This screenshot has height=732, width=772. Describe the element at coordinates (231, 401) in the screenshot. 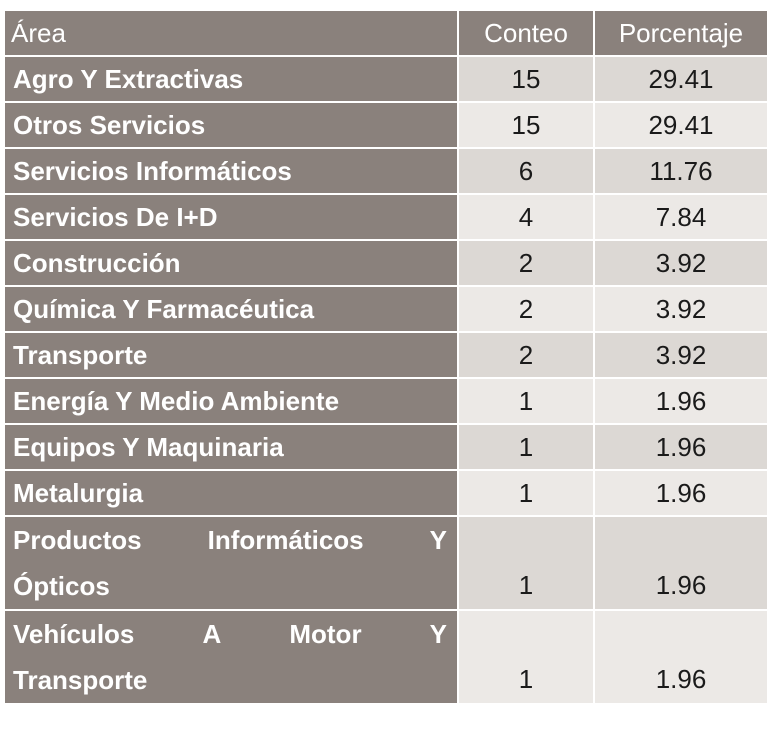

I see `area-cell: Energía Y Medio Ambiente` at that location.